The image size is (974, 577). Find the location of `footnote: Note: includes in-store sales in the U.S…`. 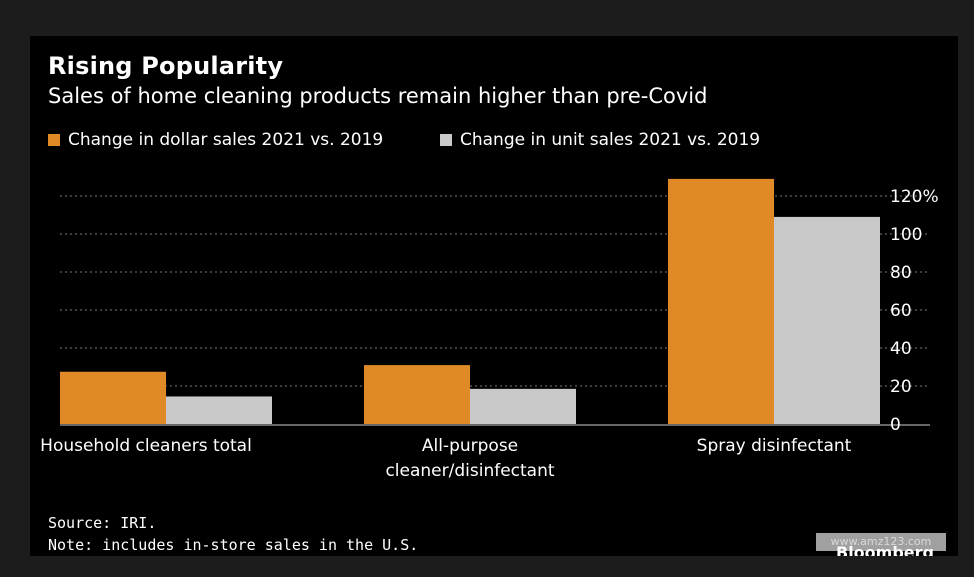

footnote: Note: includes in-store sales in the U.S… is located at coordinates (233, 545).